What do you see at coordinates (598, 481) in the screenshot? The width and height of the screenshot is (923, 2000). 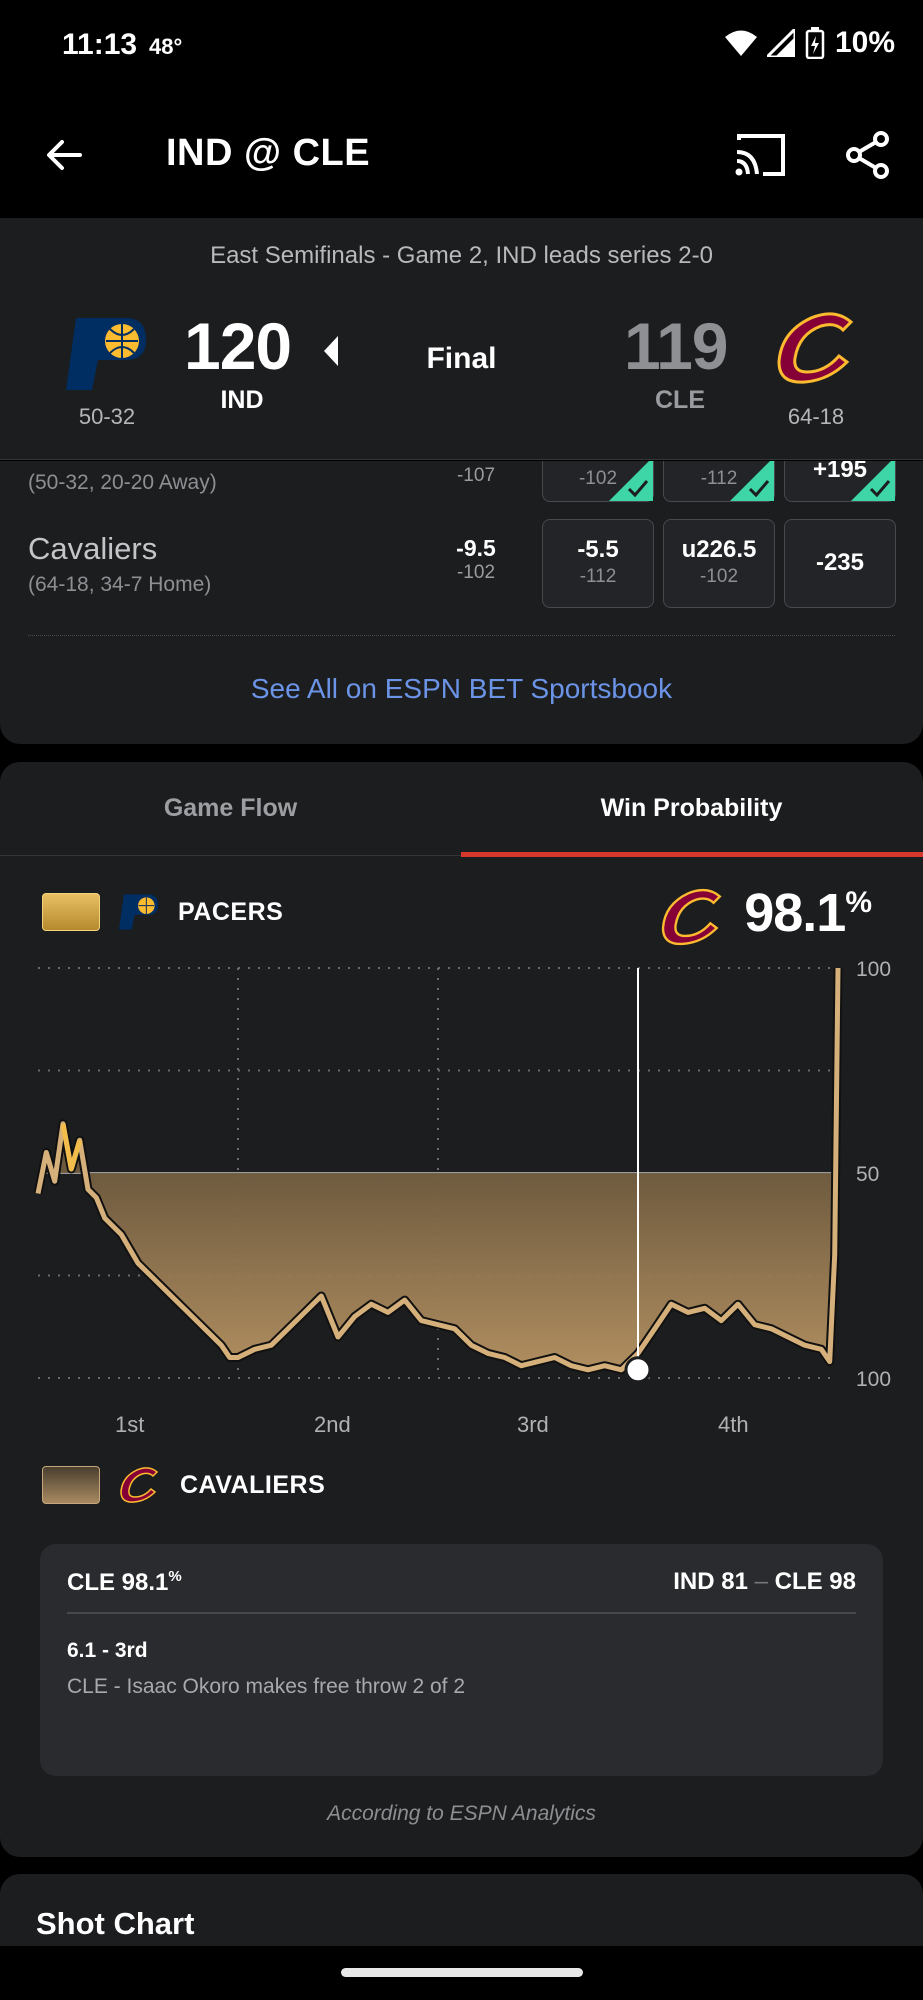 I see `odds-row-1-spread-box: -102` at bounding box center [598, 481].